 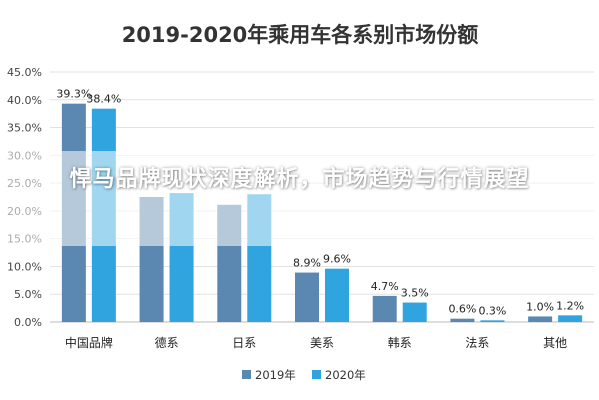 I want to click on data-label: 0.3%, so click(x=492, y=310).